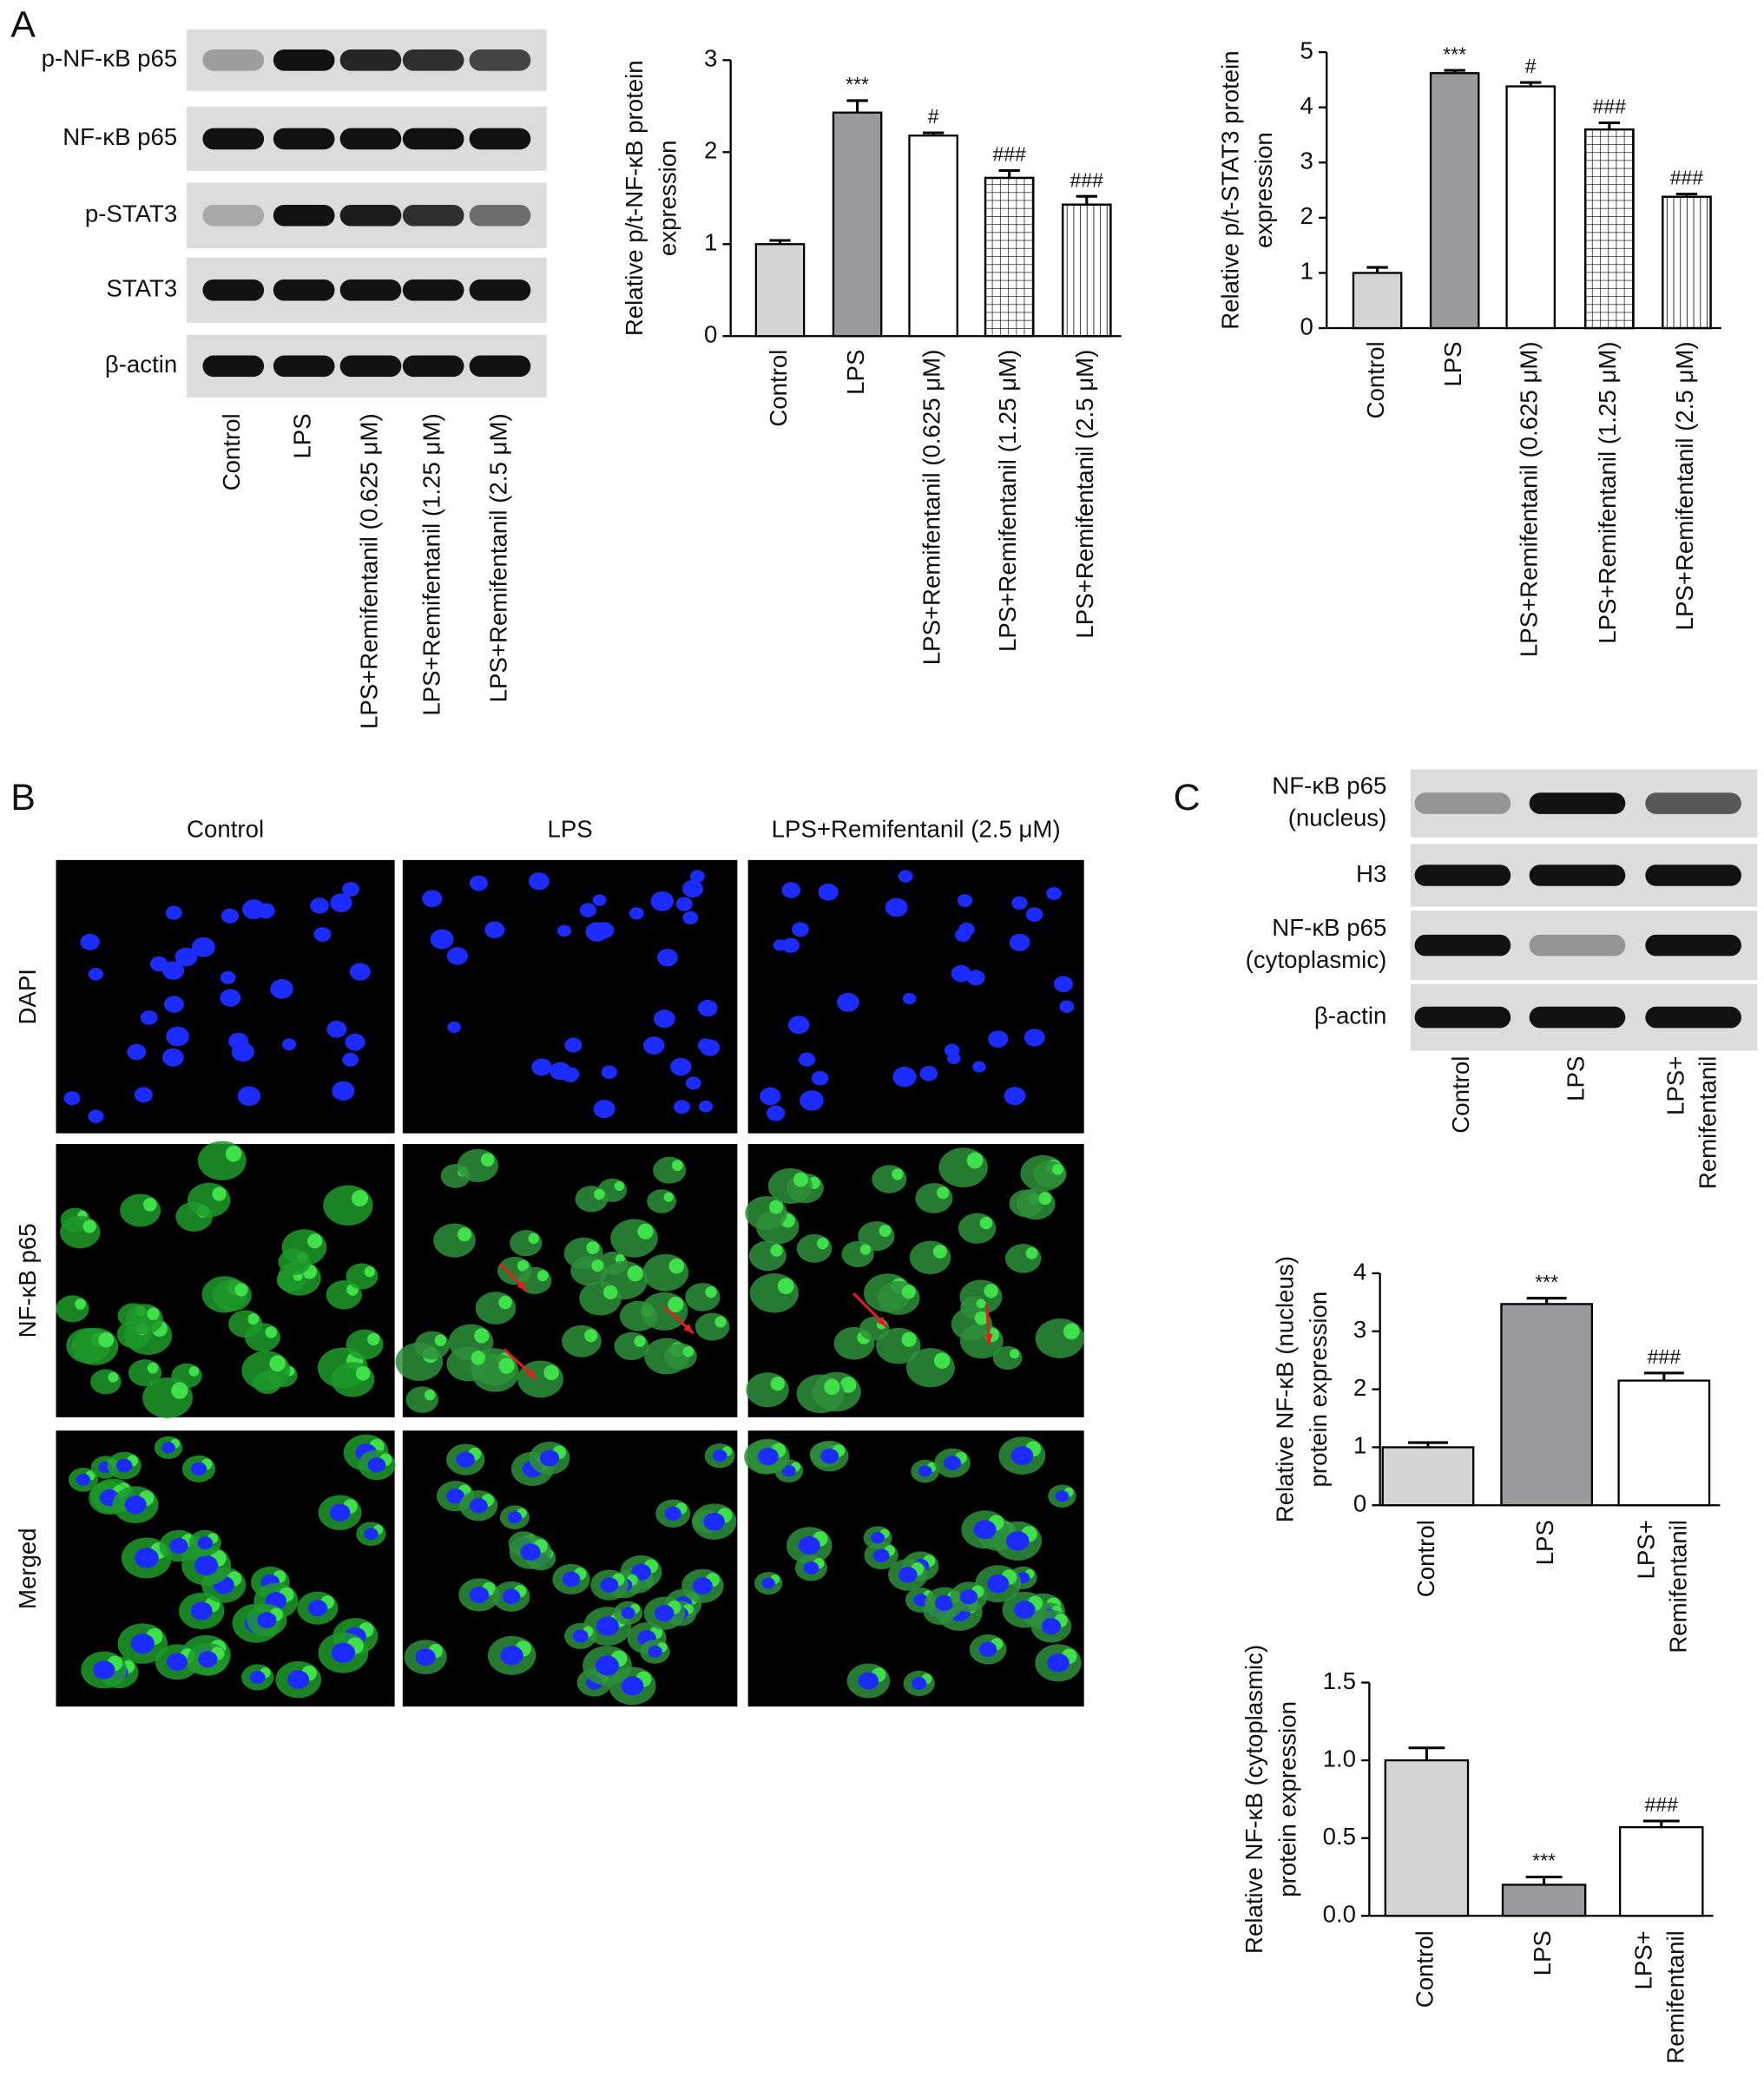  What do you see at coordinates (1340, 1836) in the screenshot?
I see `y-tick-label: 0.5` at bounding box center [1340, 1836].